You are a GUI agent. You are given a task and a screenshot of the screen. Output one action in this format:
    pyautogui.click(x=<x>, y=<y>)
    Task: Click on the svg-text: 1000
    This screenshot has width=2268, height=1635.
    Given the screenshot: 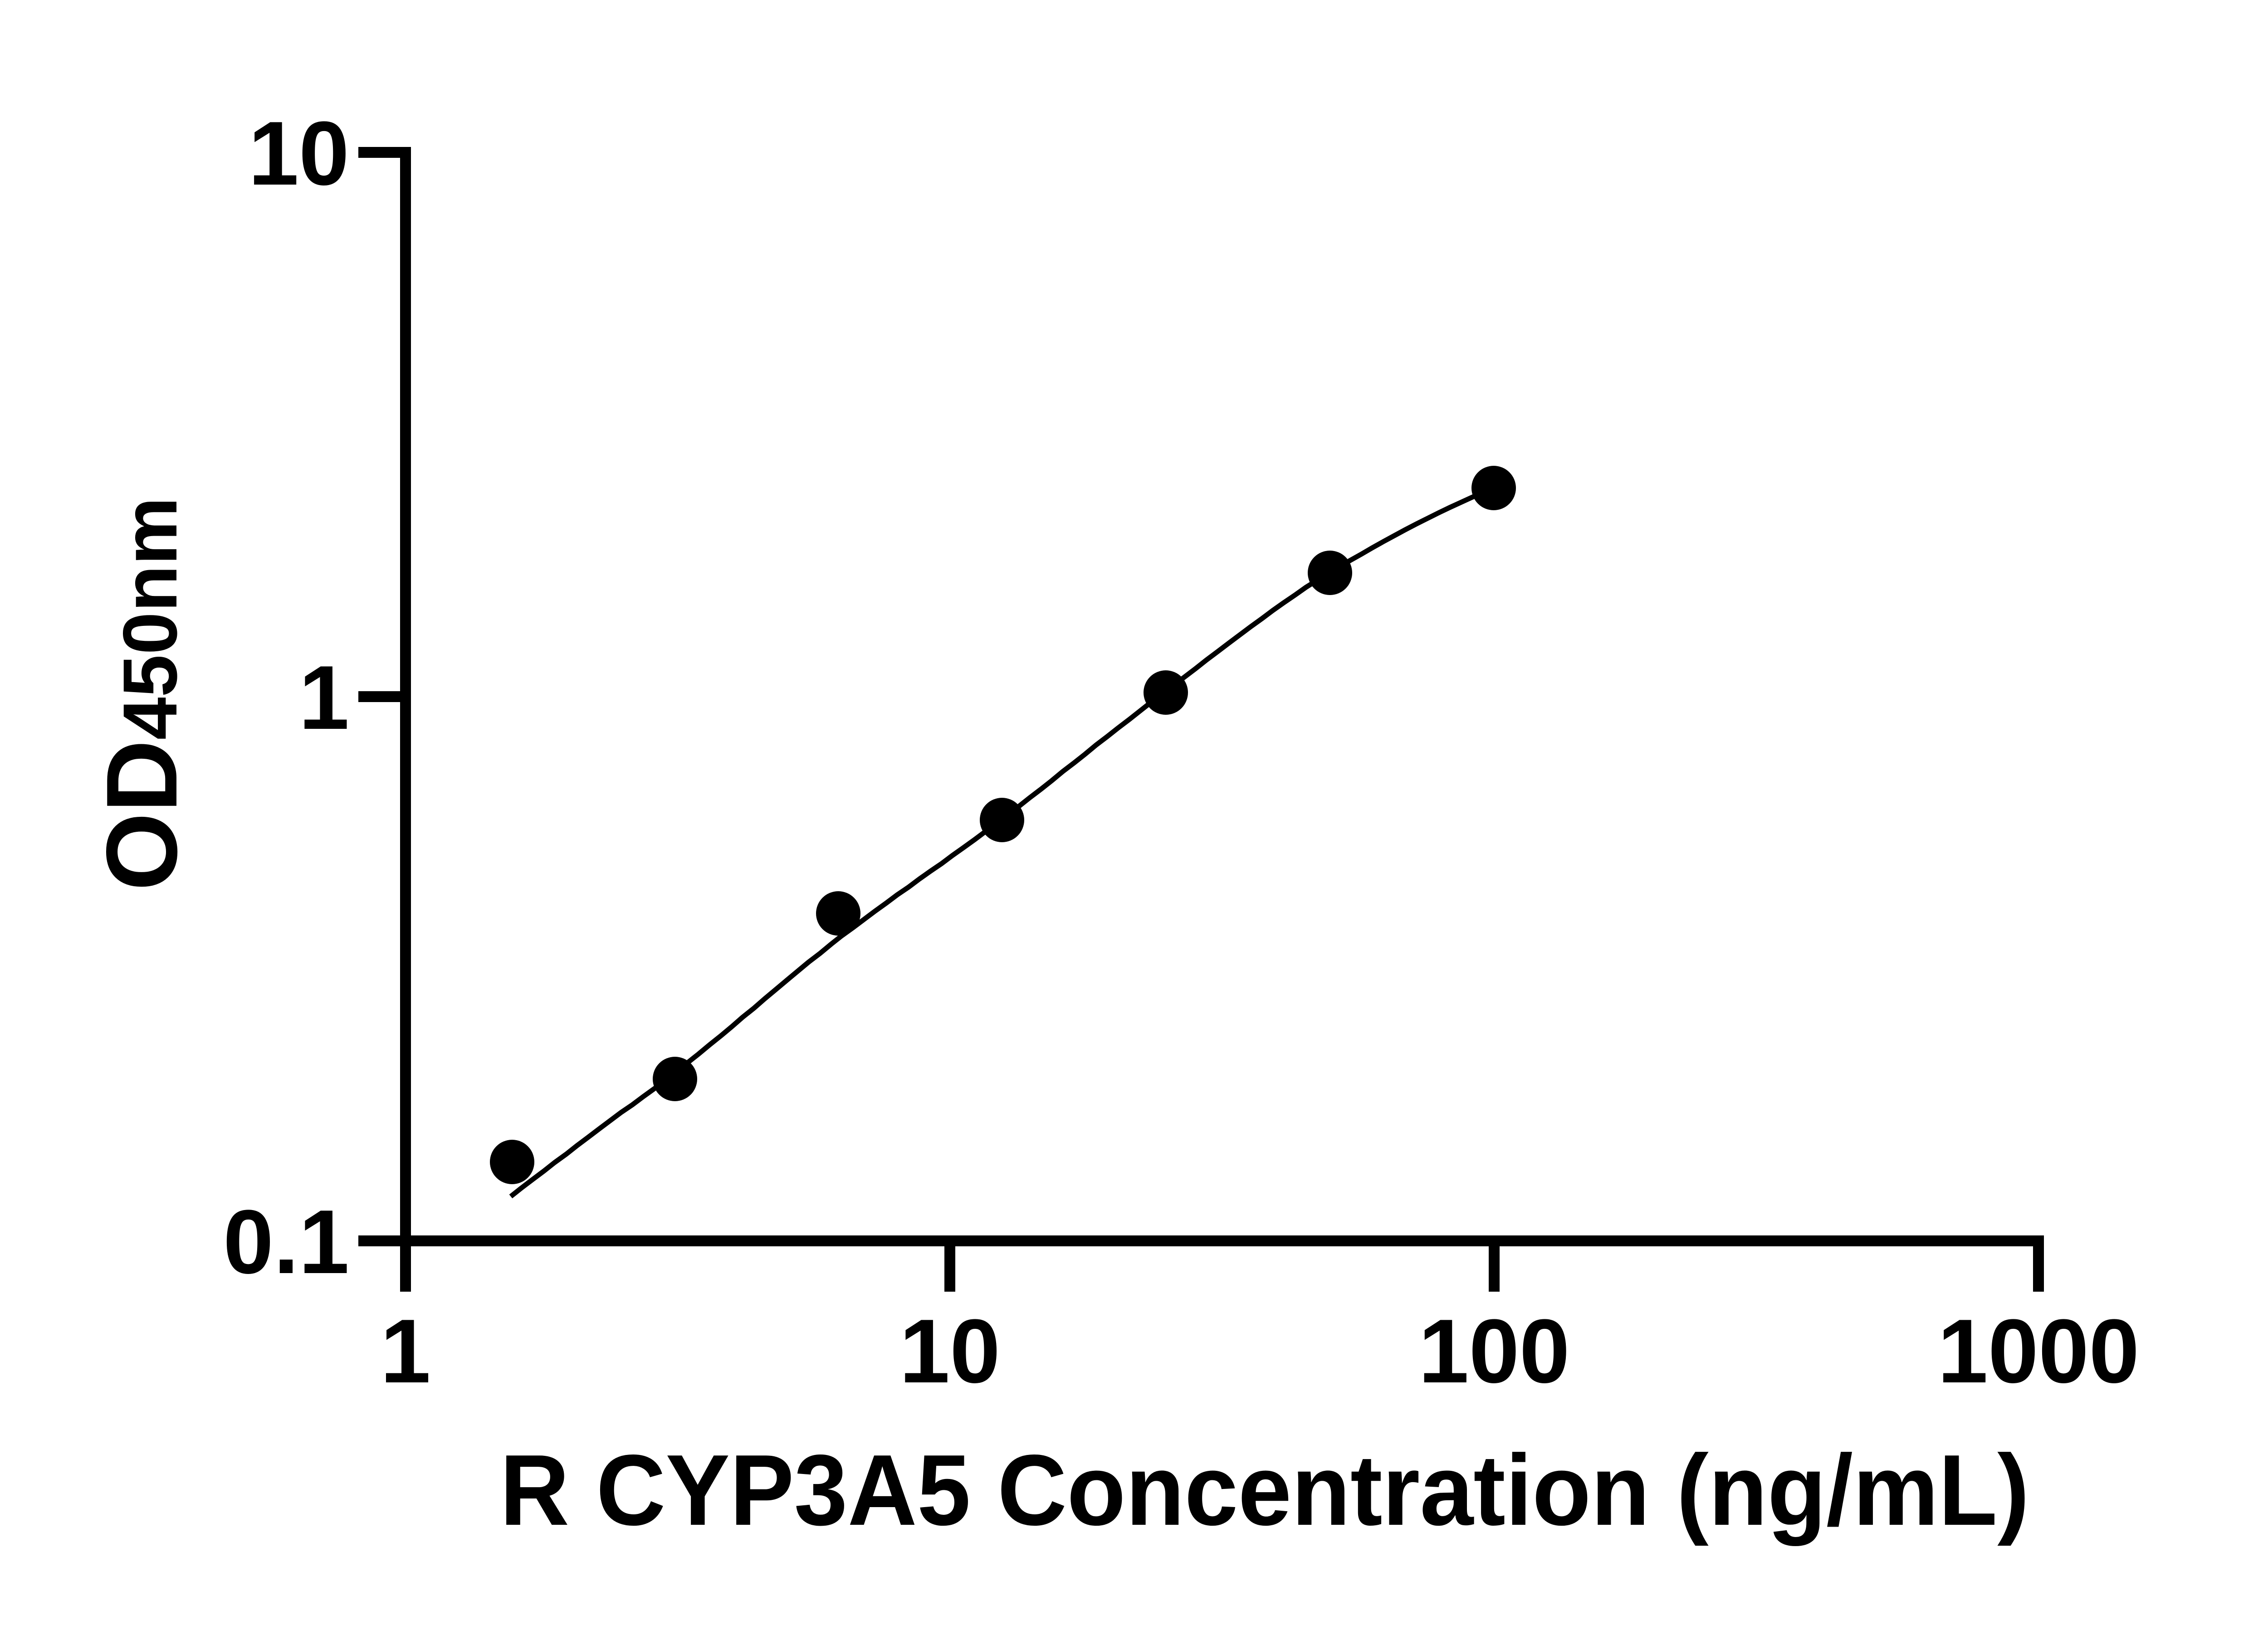 What is the action you would take?
    pyautogui.click(x=2039, y=1351)
    